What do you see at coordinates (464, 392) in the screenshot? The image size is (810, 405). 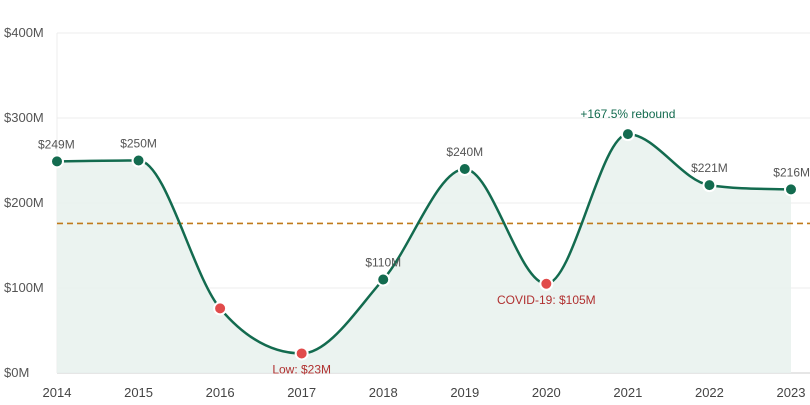 I see `x-tick-label: 2019` at bounding box center [464, 392].